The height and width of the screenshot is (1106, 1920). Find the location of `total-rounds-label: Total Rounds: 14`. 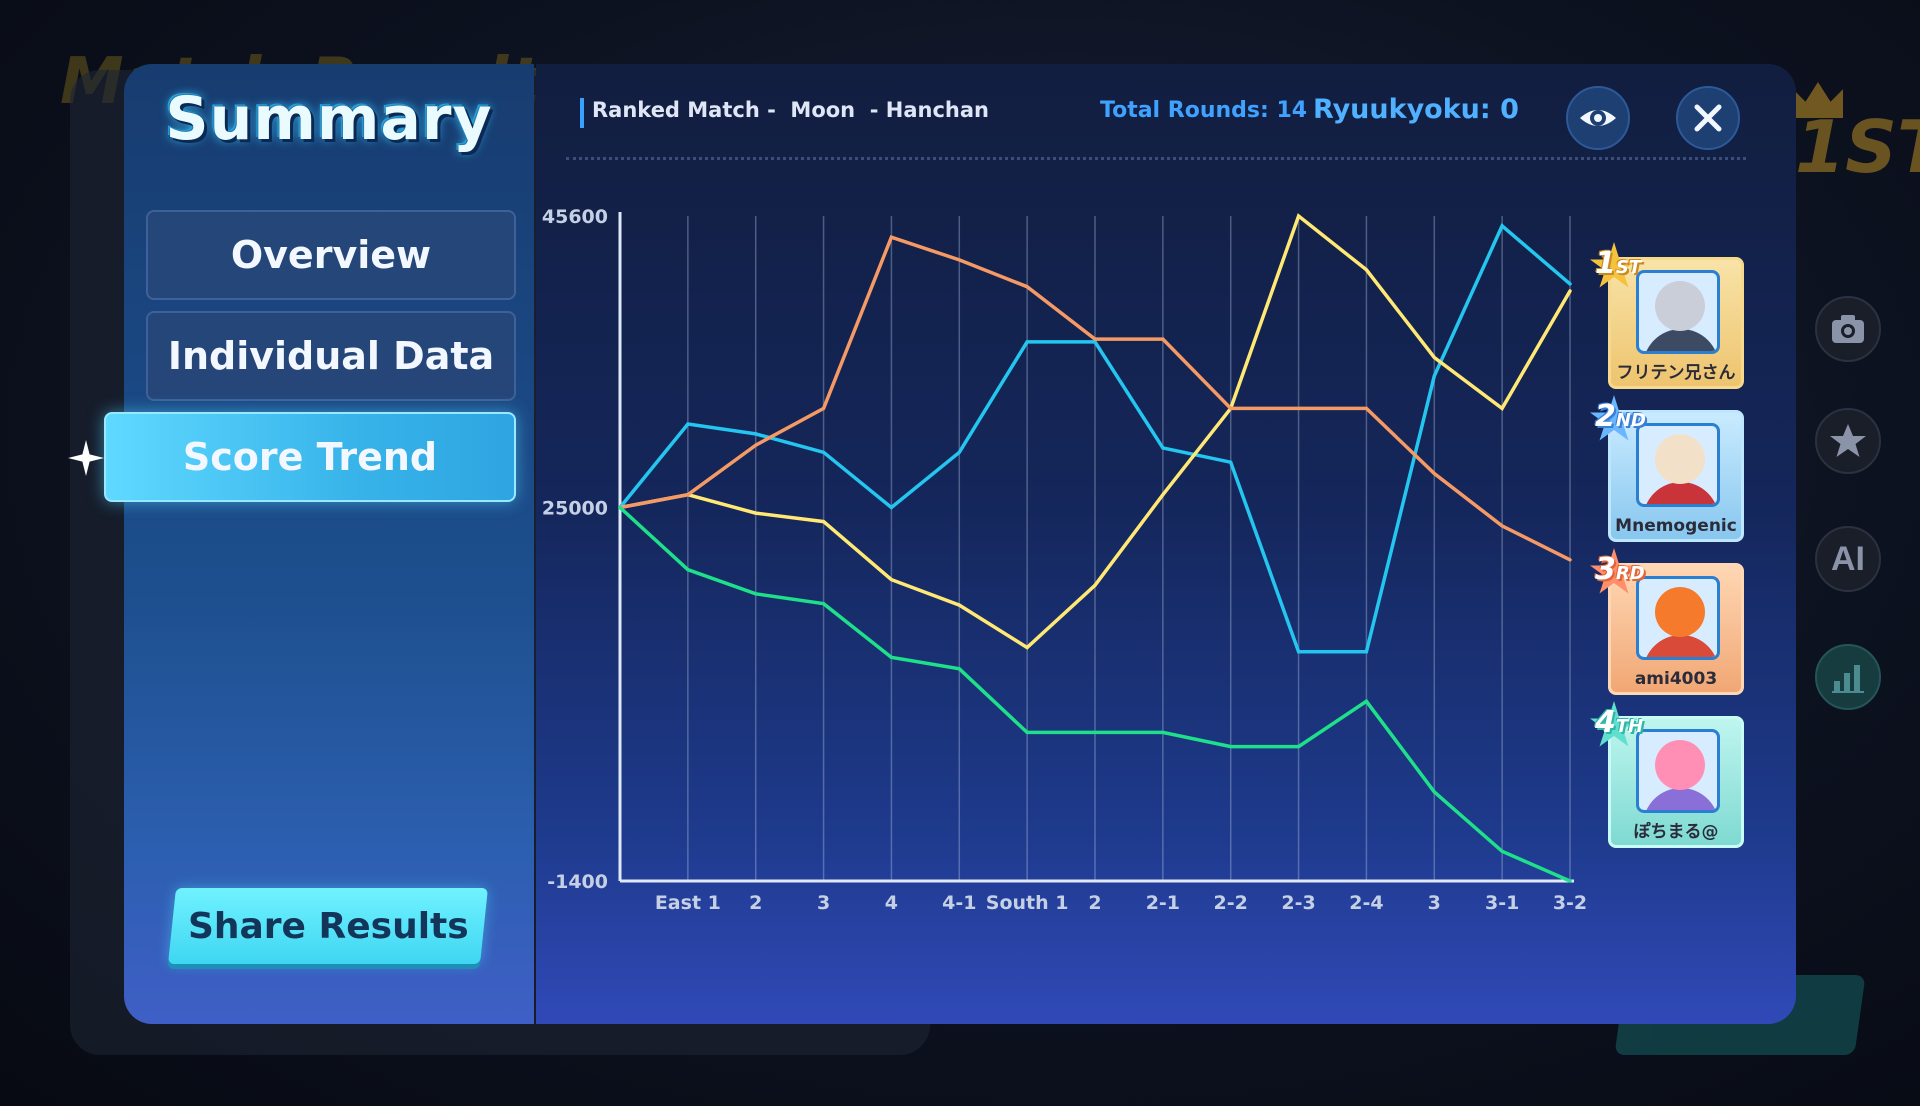

total-rounds-label: Total Rounds: 14 is located at coordinates (1204, 110).